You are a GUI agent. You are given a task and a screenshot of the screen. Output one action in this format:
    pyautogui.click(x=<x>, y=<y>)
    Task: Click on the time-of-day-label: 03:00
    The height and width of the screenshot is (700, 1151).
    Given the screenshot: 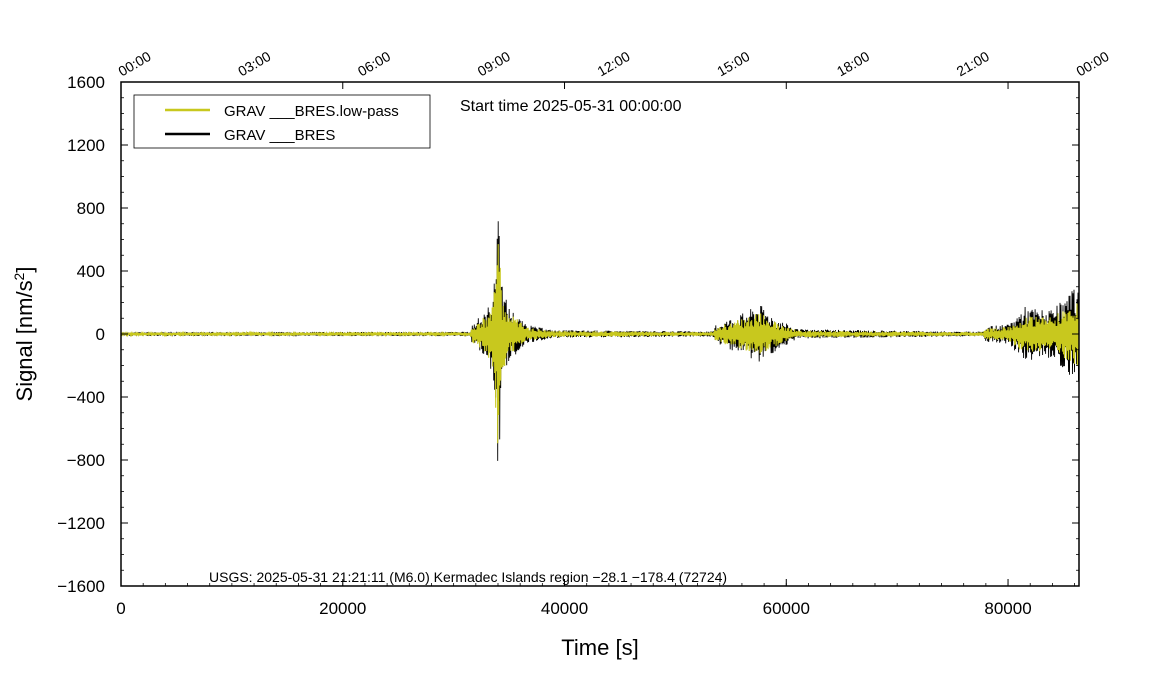 What is the action you would take?
    pyautogui.click(x=254, y=63)
    